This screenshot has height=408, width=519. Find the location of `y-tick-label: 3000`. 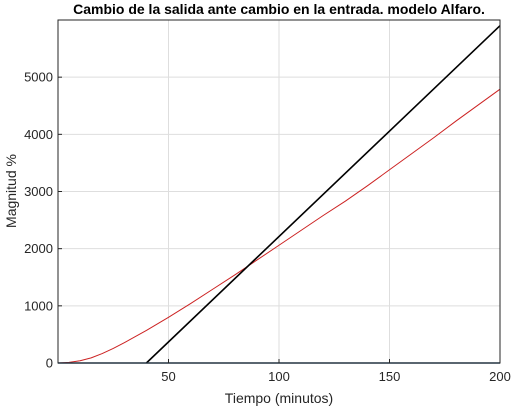

y-tick-label: 3000 is located at coordinates (38, 191).